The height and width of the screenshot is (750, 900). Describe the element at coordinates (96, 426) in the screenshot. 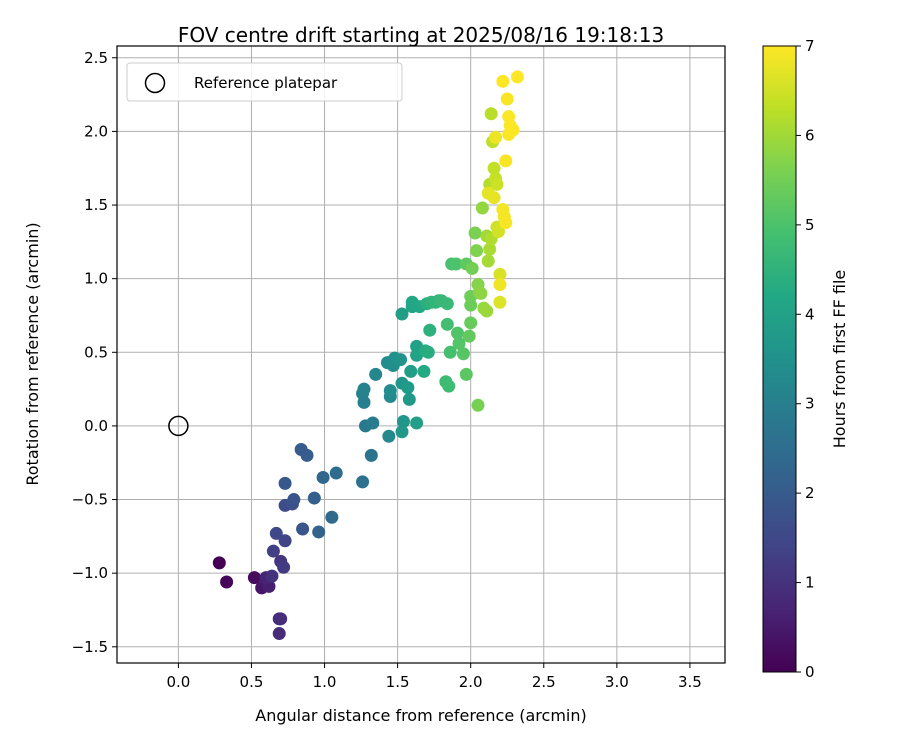

I see `y-tick-label: 0.0` at that location.